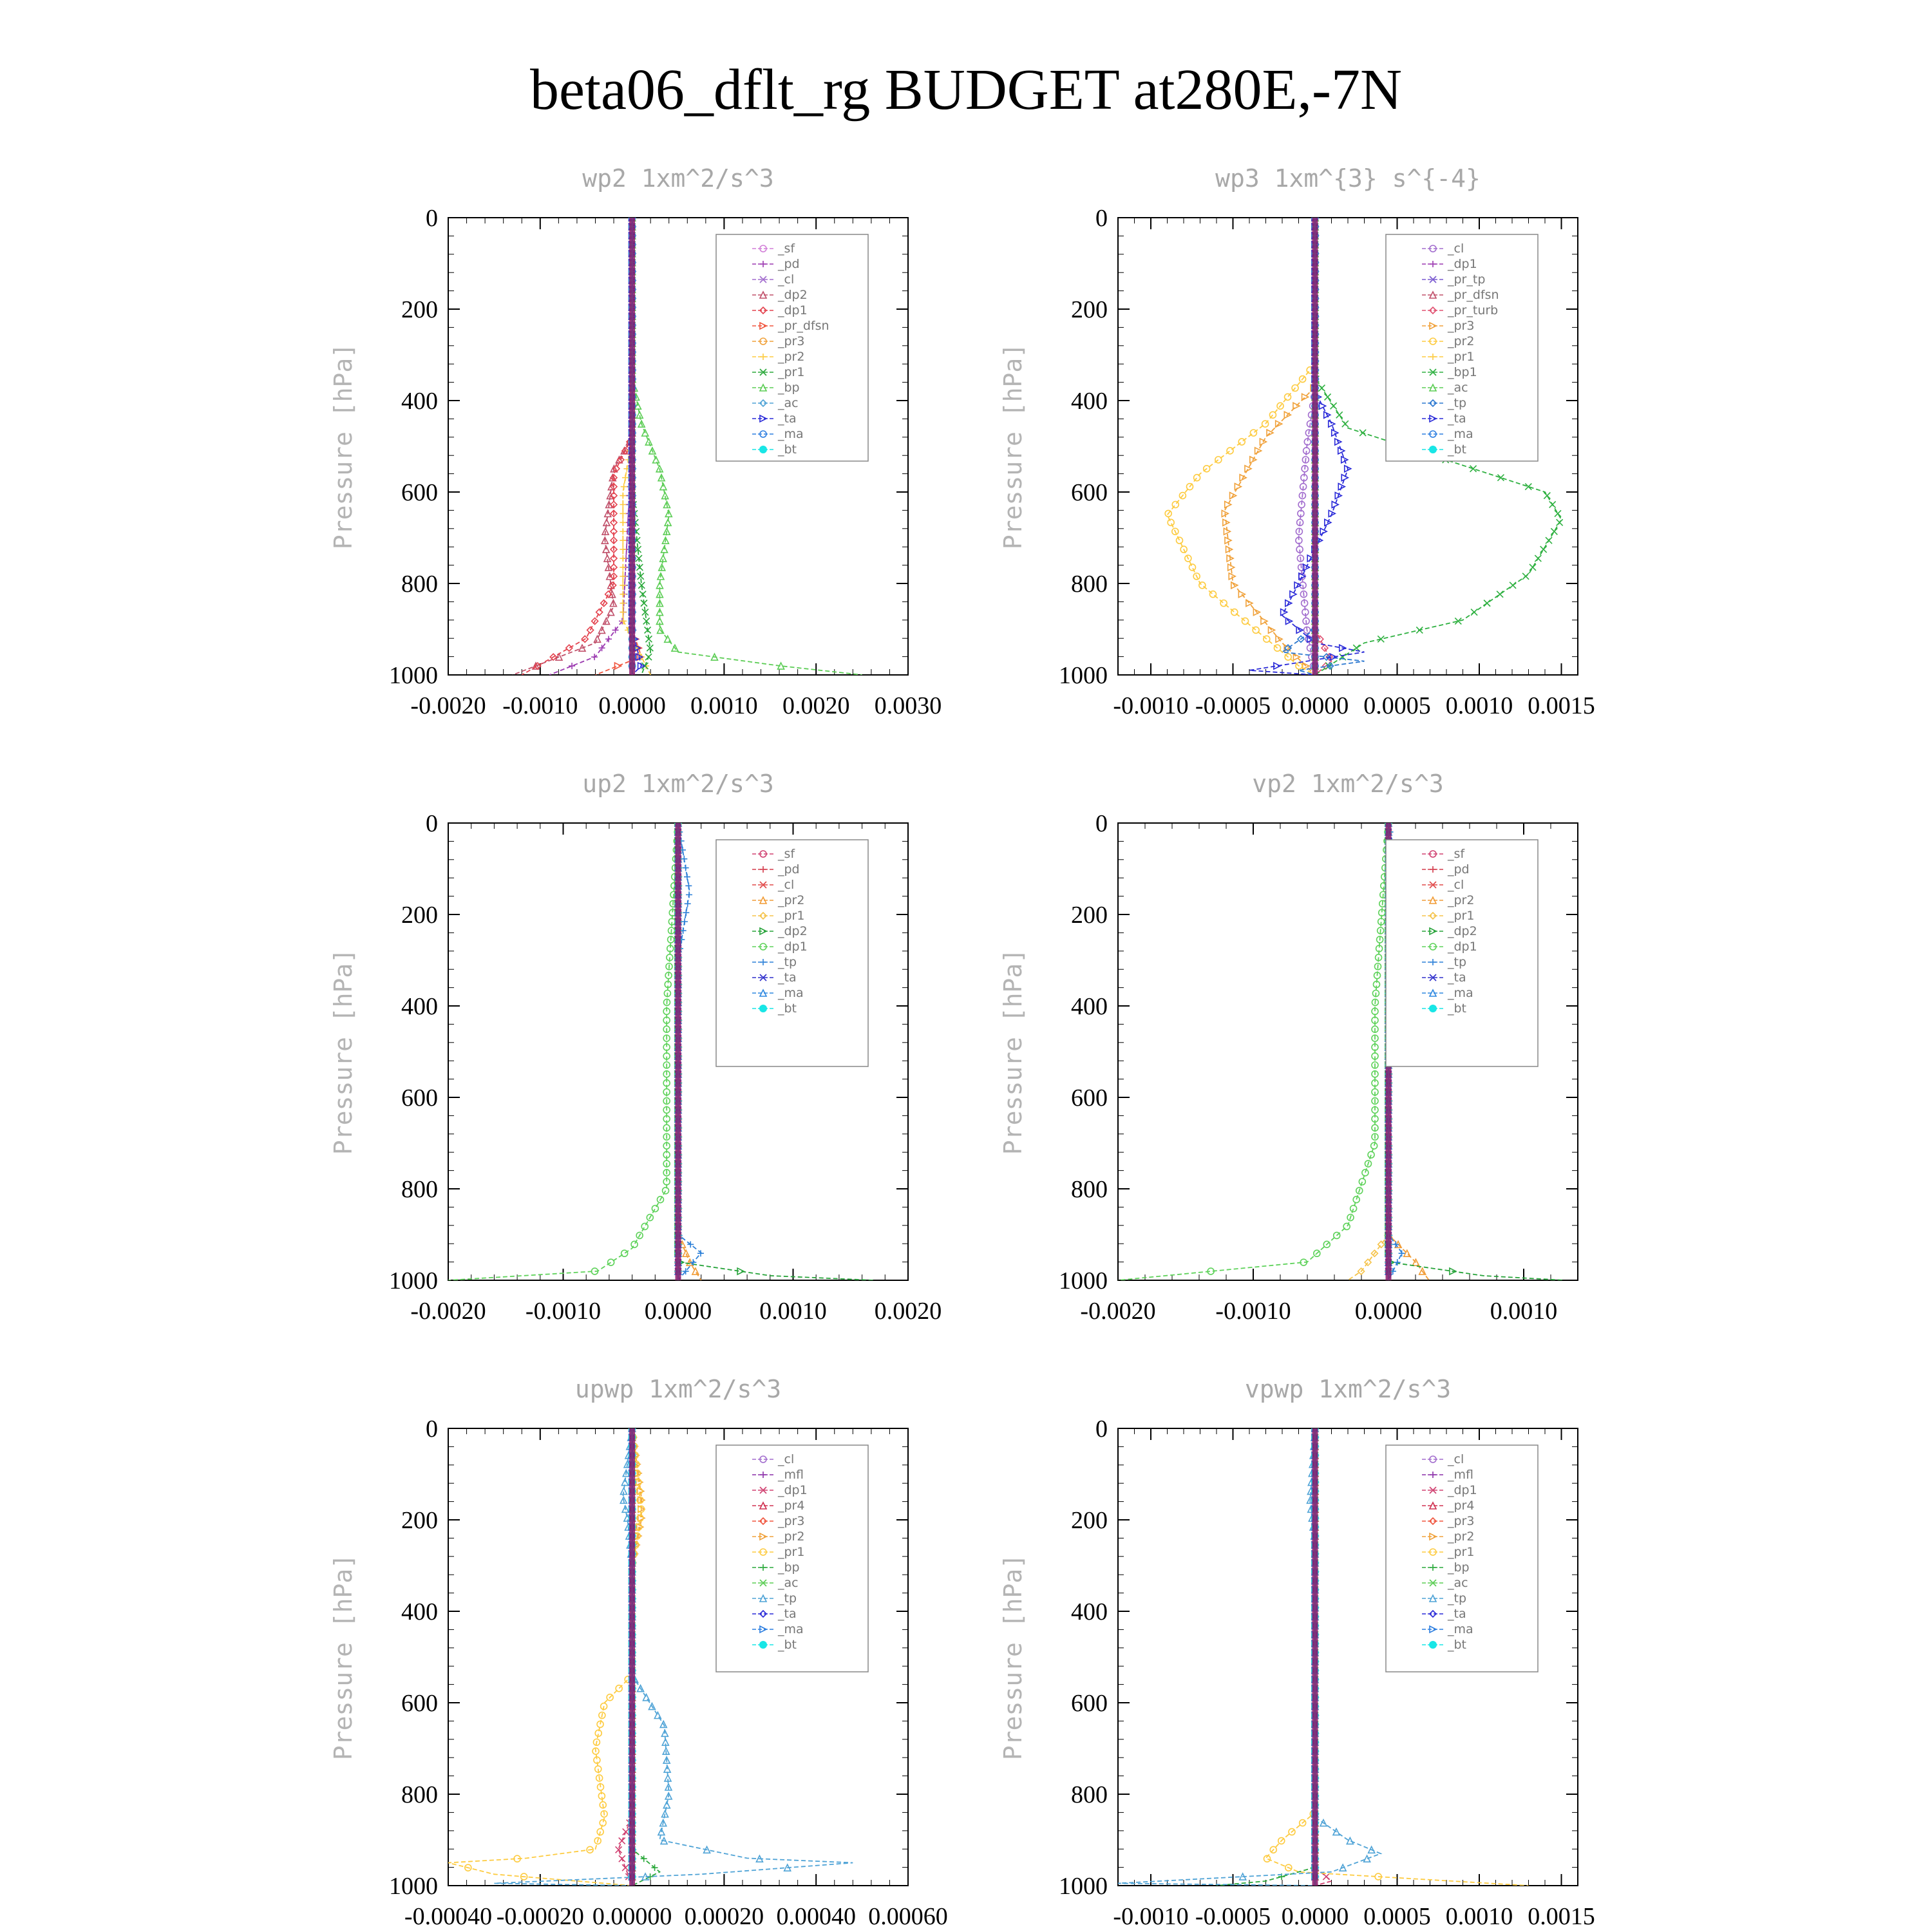 The image size is (1932, 1932). Describe the element at coordinates (1083, 1886) in the screenshot. I see `y-tick-label: 1000` at that location.